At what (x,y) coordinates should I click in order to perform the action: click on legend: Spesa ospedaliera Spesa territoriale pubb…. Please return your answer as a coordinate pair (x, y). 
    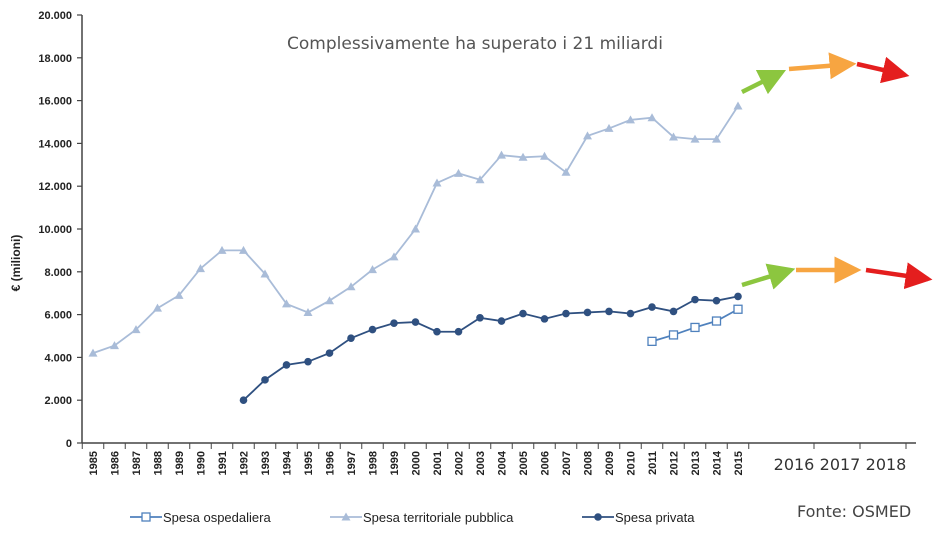
    Looking at the image, I should click on (412, 517).